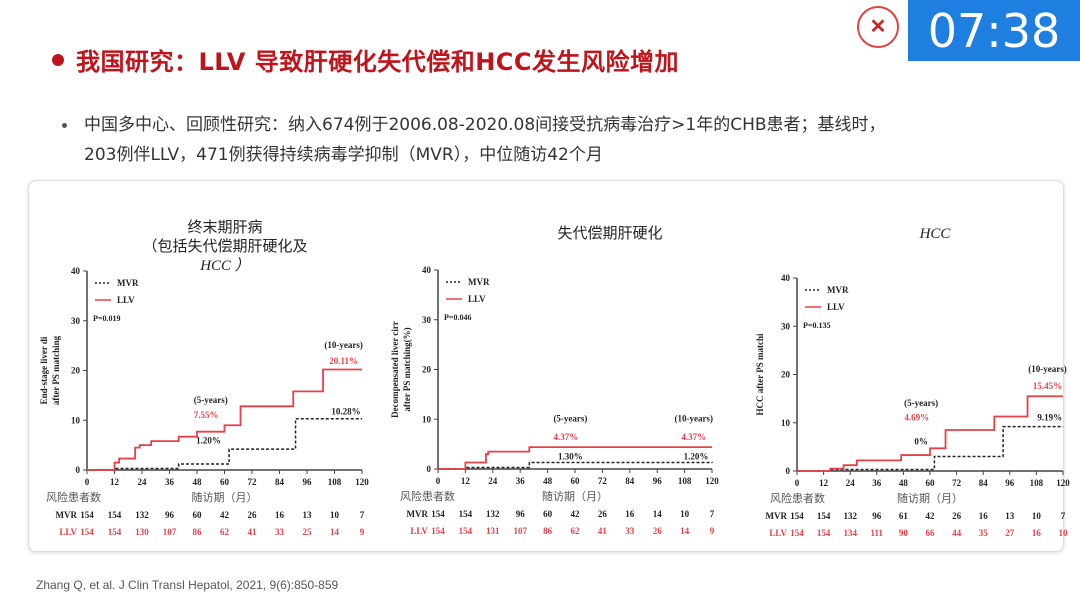 Image resolution: width=1080 pixels, height=602 pixels. I want to click on annotation: 4.69%, so click(916, 417).